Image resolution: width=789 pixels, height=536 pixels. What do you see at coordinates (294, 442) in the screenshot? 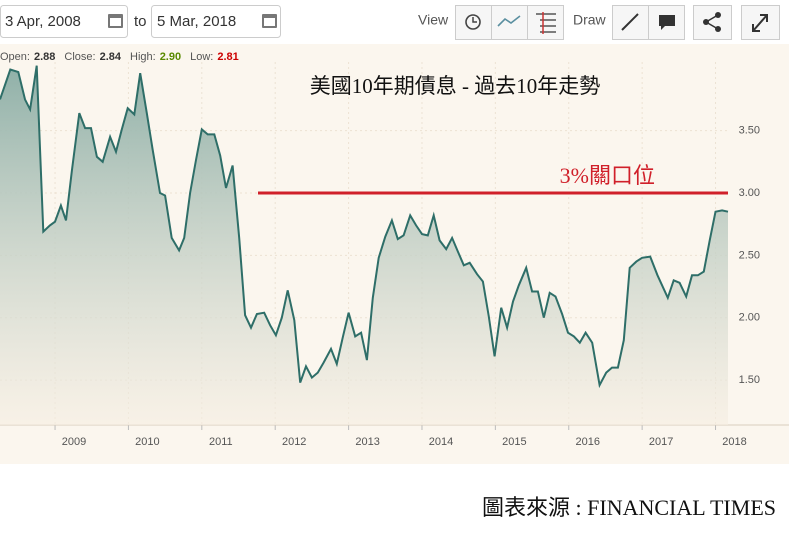
I see `x-tick-label: 2012` at bounding box center [294, 442].